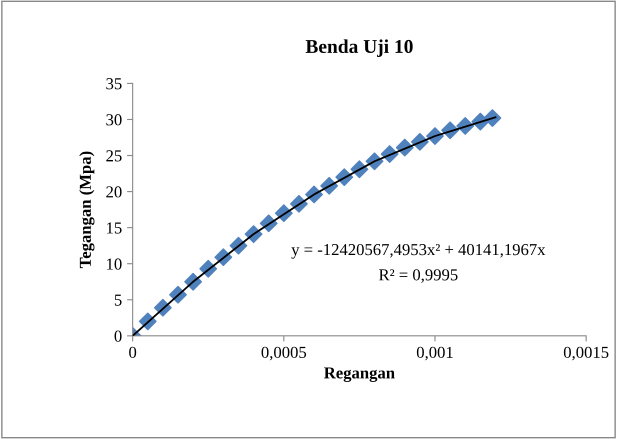  What do you see at coordinates (118, 300) in the screenshot?
I see `y-tick-label: 5` at bounding box center [118, 300].